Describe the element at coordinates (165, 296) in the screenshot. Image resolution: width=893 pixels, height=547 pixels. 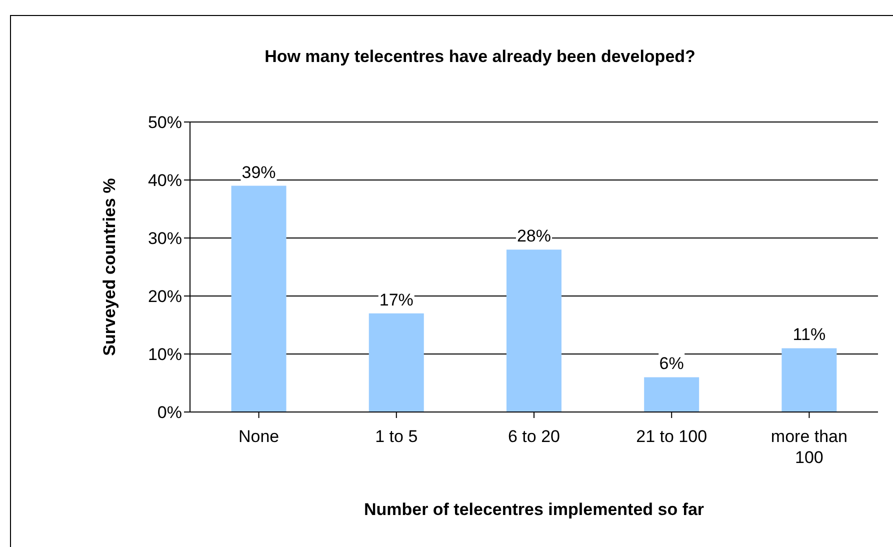
I see `y-tick-label: 20%` at that location.